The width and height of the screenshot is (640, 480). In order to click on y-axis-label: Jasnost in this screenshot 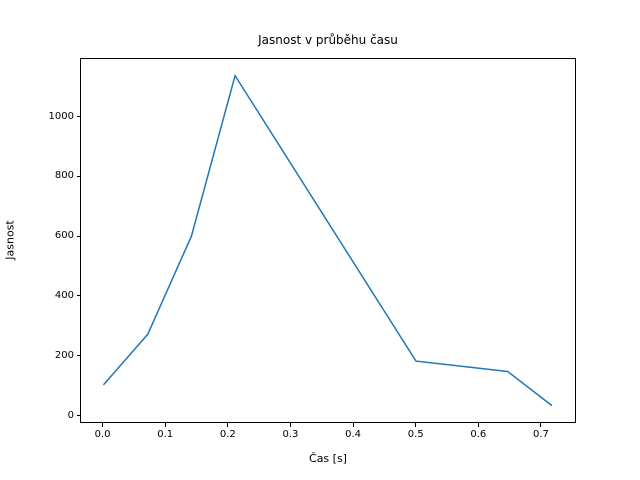, I will do `click(10, 240)`.